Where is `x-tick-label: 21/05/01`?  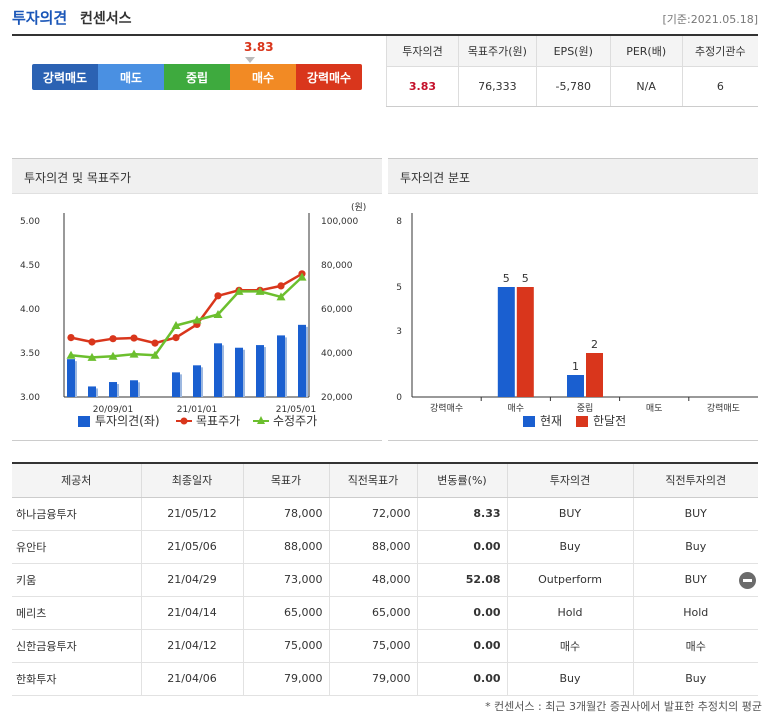
x-tick-label: 21/05/01 is located at coordinates (296, 410).